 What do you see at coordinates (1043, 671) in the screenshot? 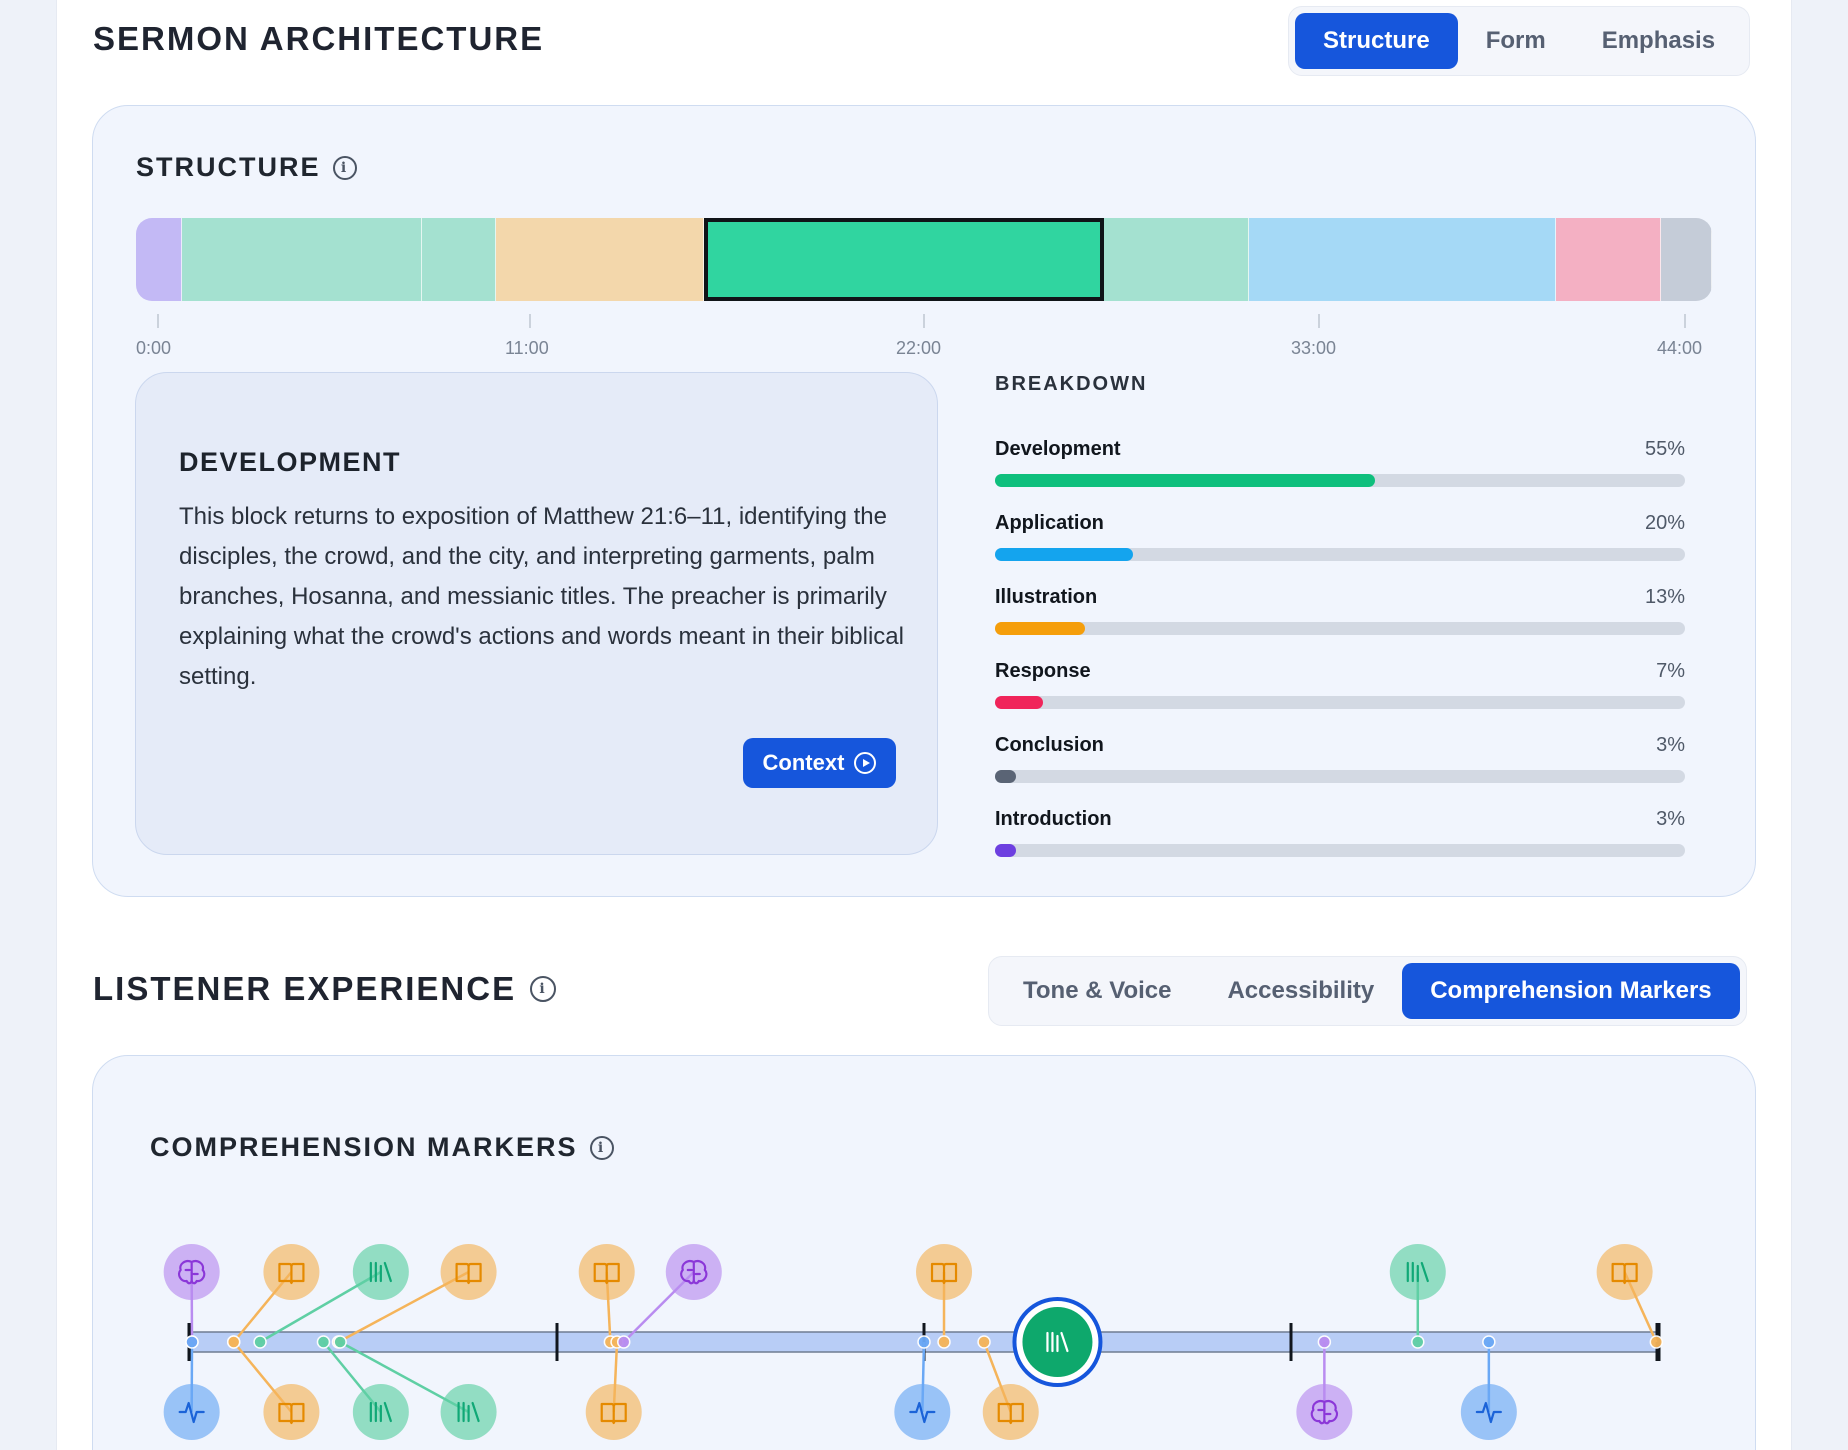
I see `breakdown-label: Response` at bounding box center [1043, 671].